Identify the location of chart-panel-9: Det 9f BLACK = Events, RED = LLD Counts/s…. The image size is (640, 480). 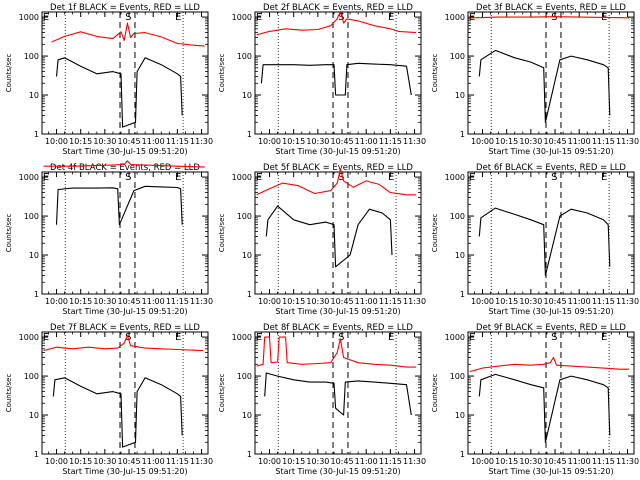
(535, 399).